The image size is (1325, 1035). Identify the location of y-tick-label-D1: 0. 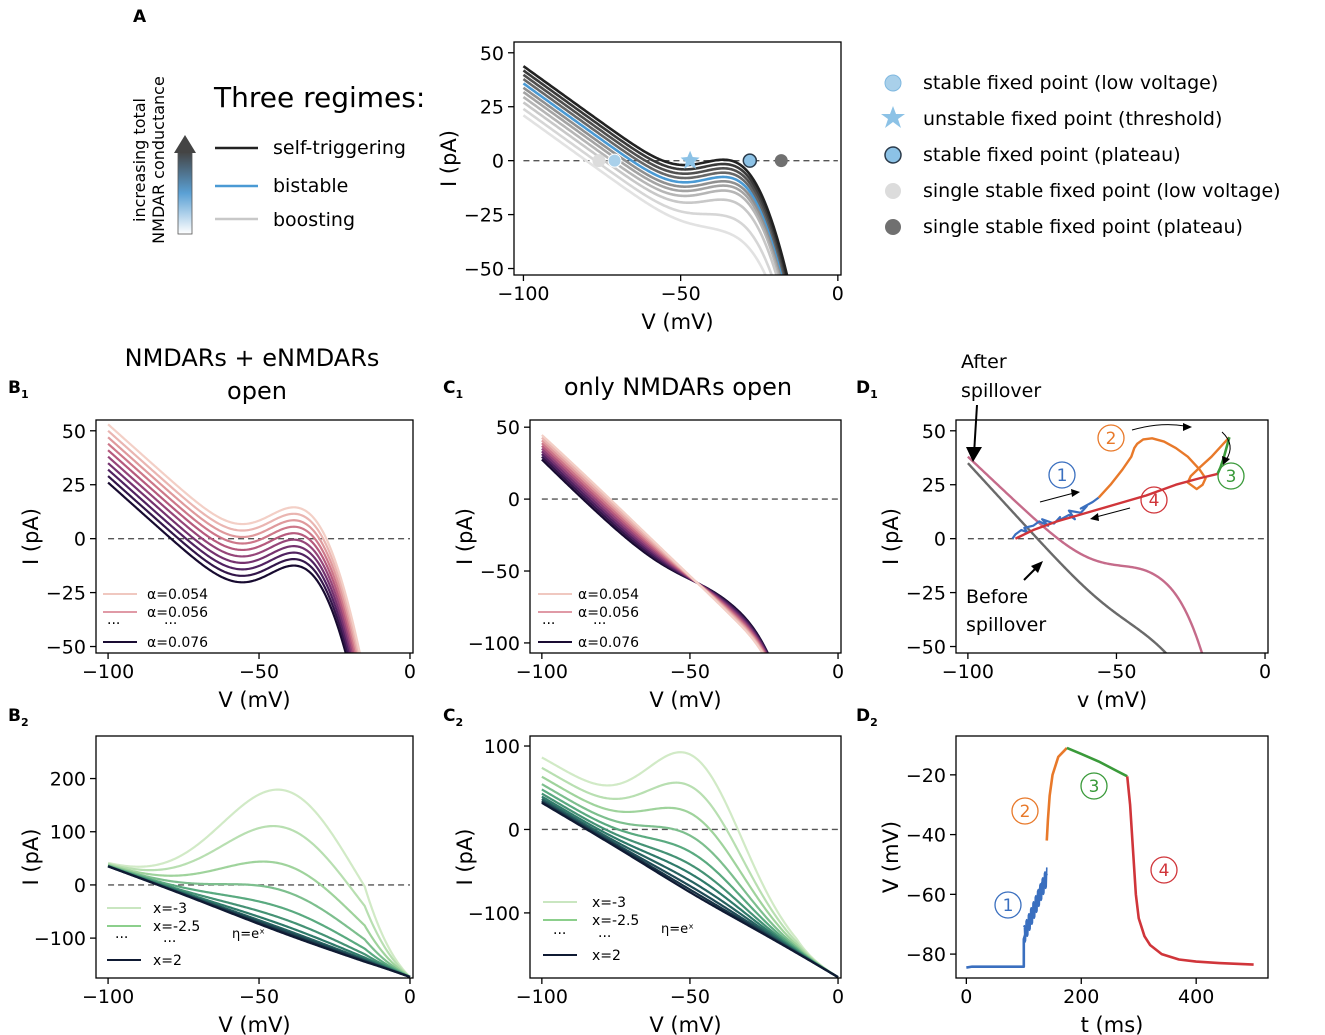
(940, 540).